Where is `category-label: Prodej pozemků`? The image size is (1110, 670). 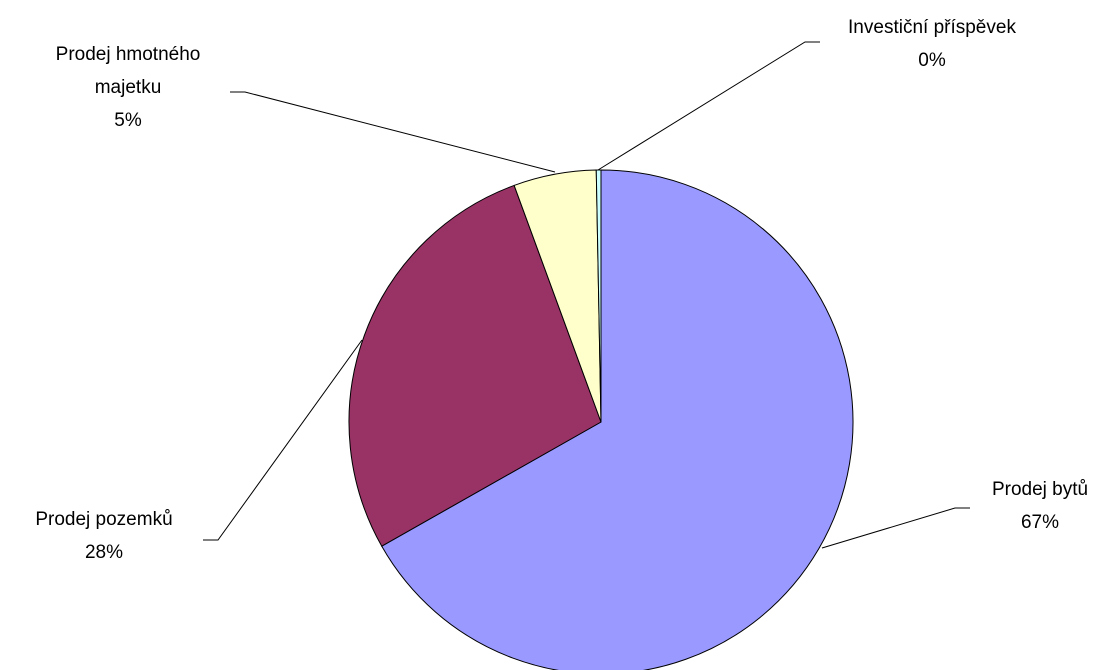
category-label: Prodej pozemků is located at coordinates (104, 519).